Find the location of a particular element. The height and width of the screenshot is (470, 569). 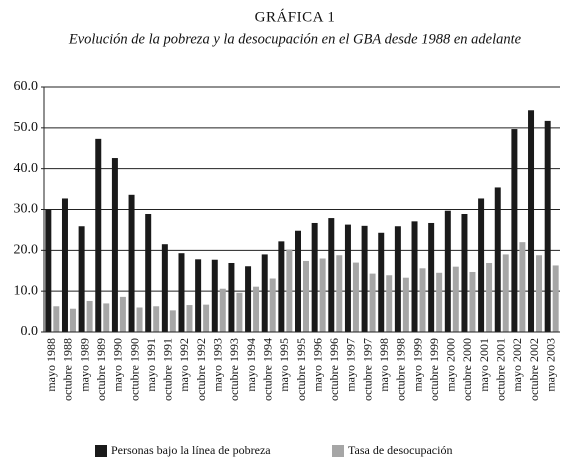

x-tick-label: mayo 2002 is located at coordinates (517, 365).